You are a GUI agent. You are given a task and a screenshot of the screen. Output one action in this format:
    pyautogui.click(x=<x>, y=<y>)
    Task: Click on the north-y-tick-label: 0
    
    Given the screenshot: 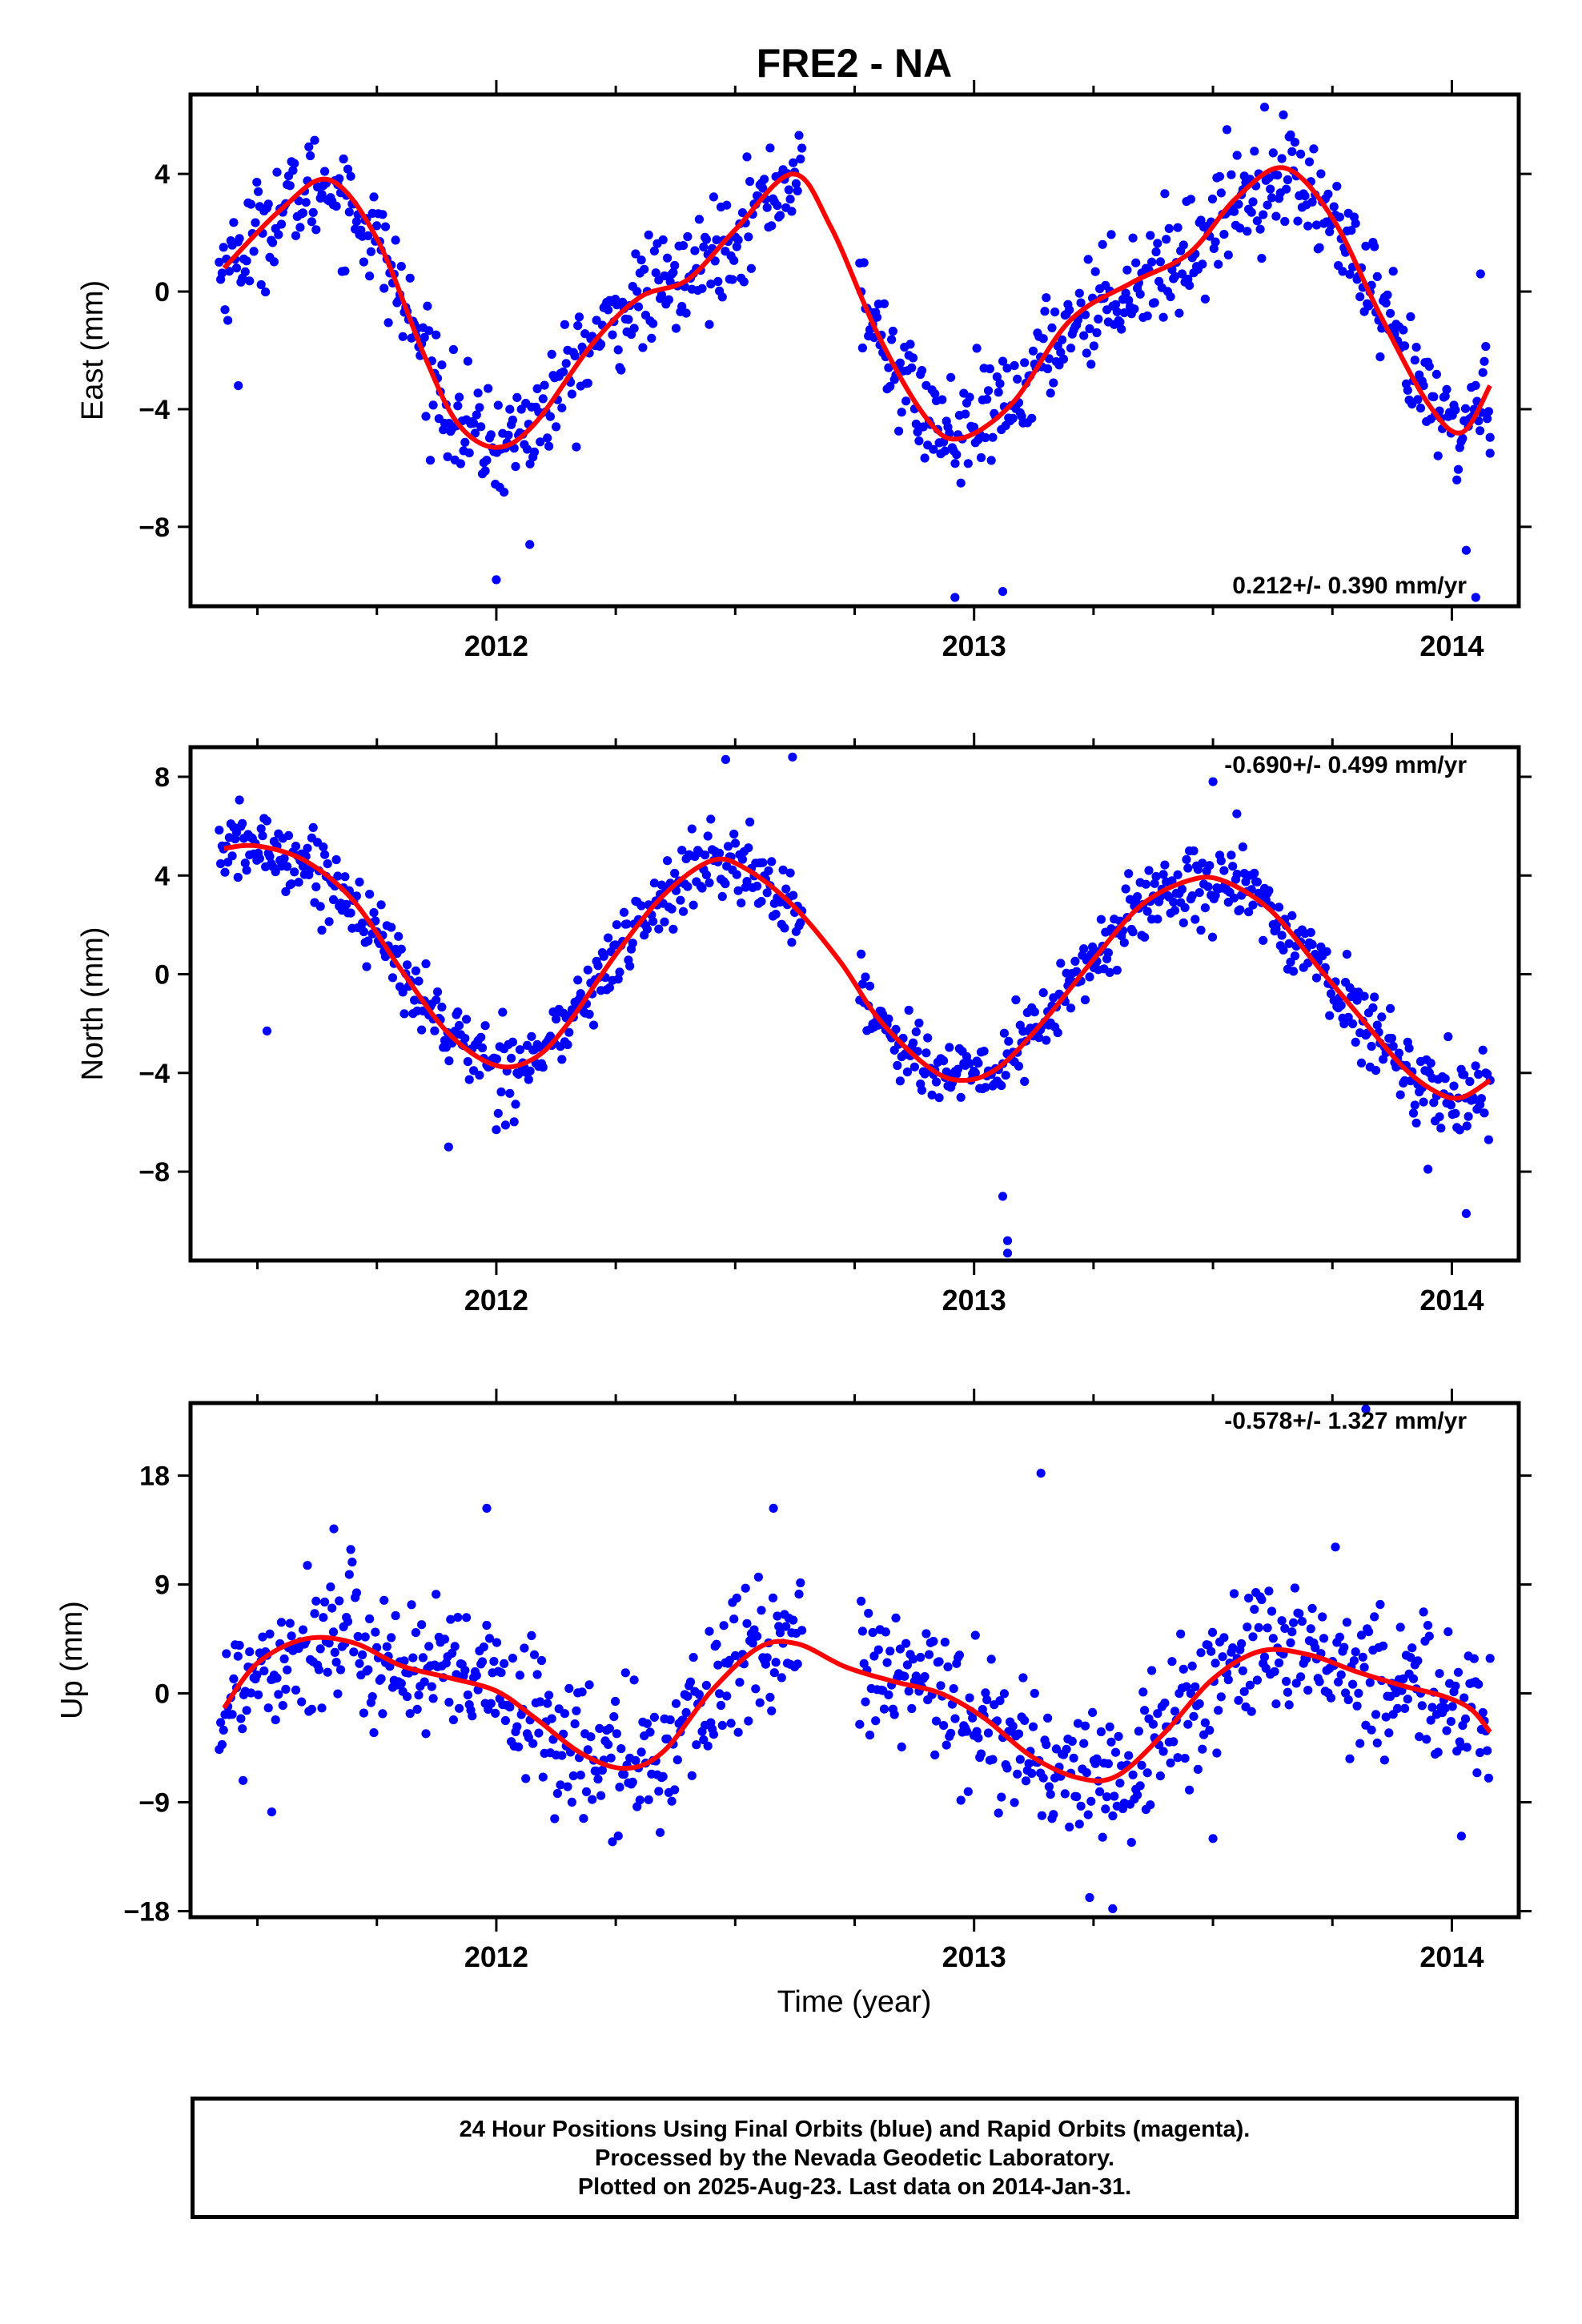 What is the action you would take?
    pyautogui.click(x=162, y=975)
    